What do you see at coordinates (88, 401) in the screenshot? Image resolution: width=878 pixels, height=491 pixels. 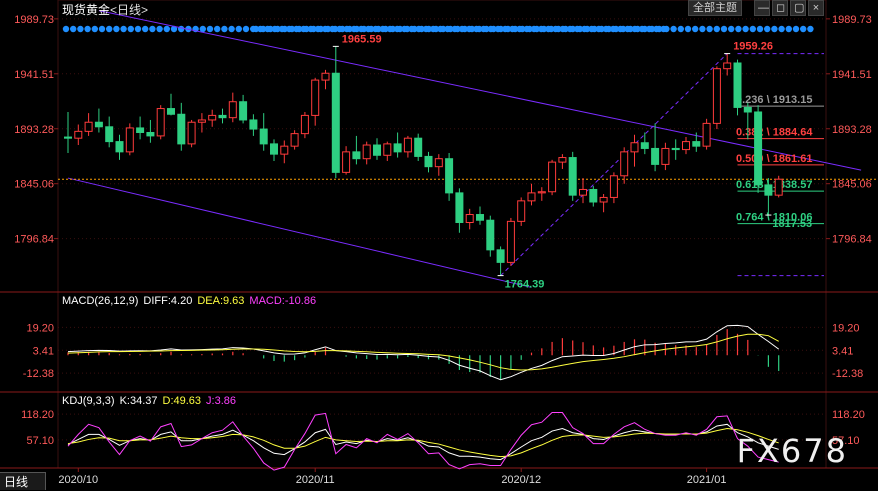 I see `kdj-name: KDJ(9,3,3)` at bounding box center [88, 401].